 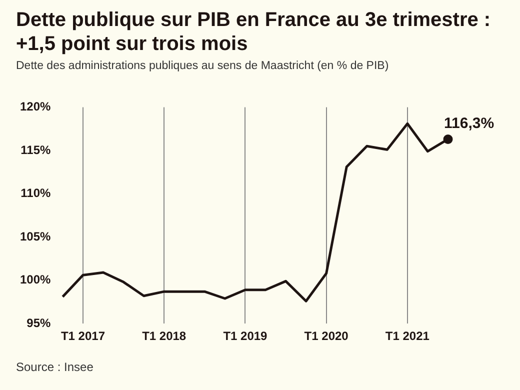 What do you see at coordinates (36, 236) in the screenshot?
I see `y-tick-label: 105%` at bounding box center [36, 236].